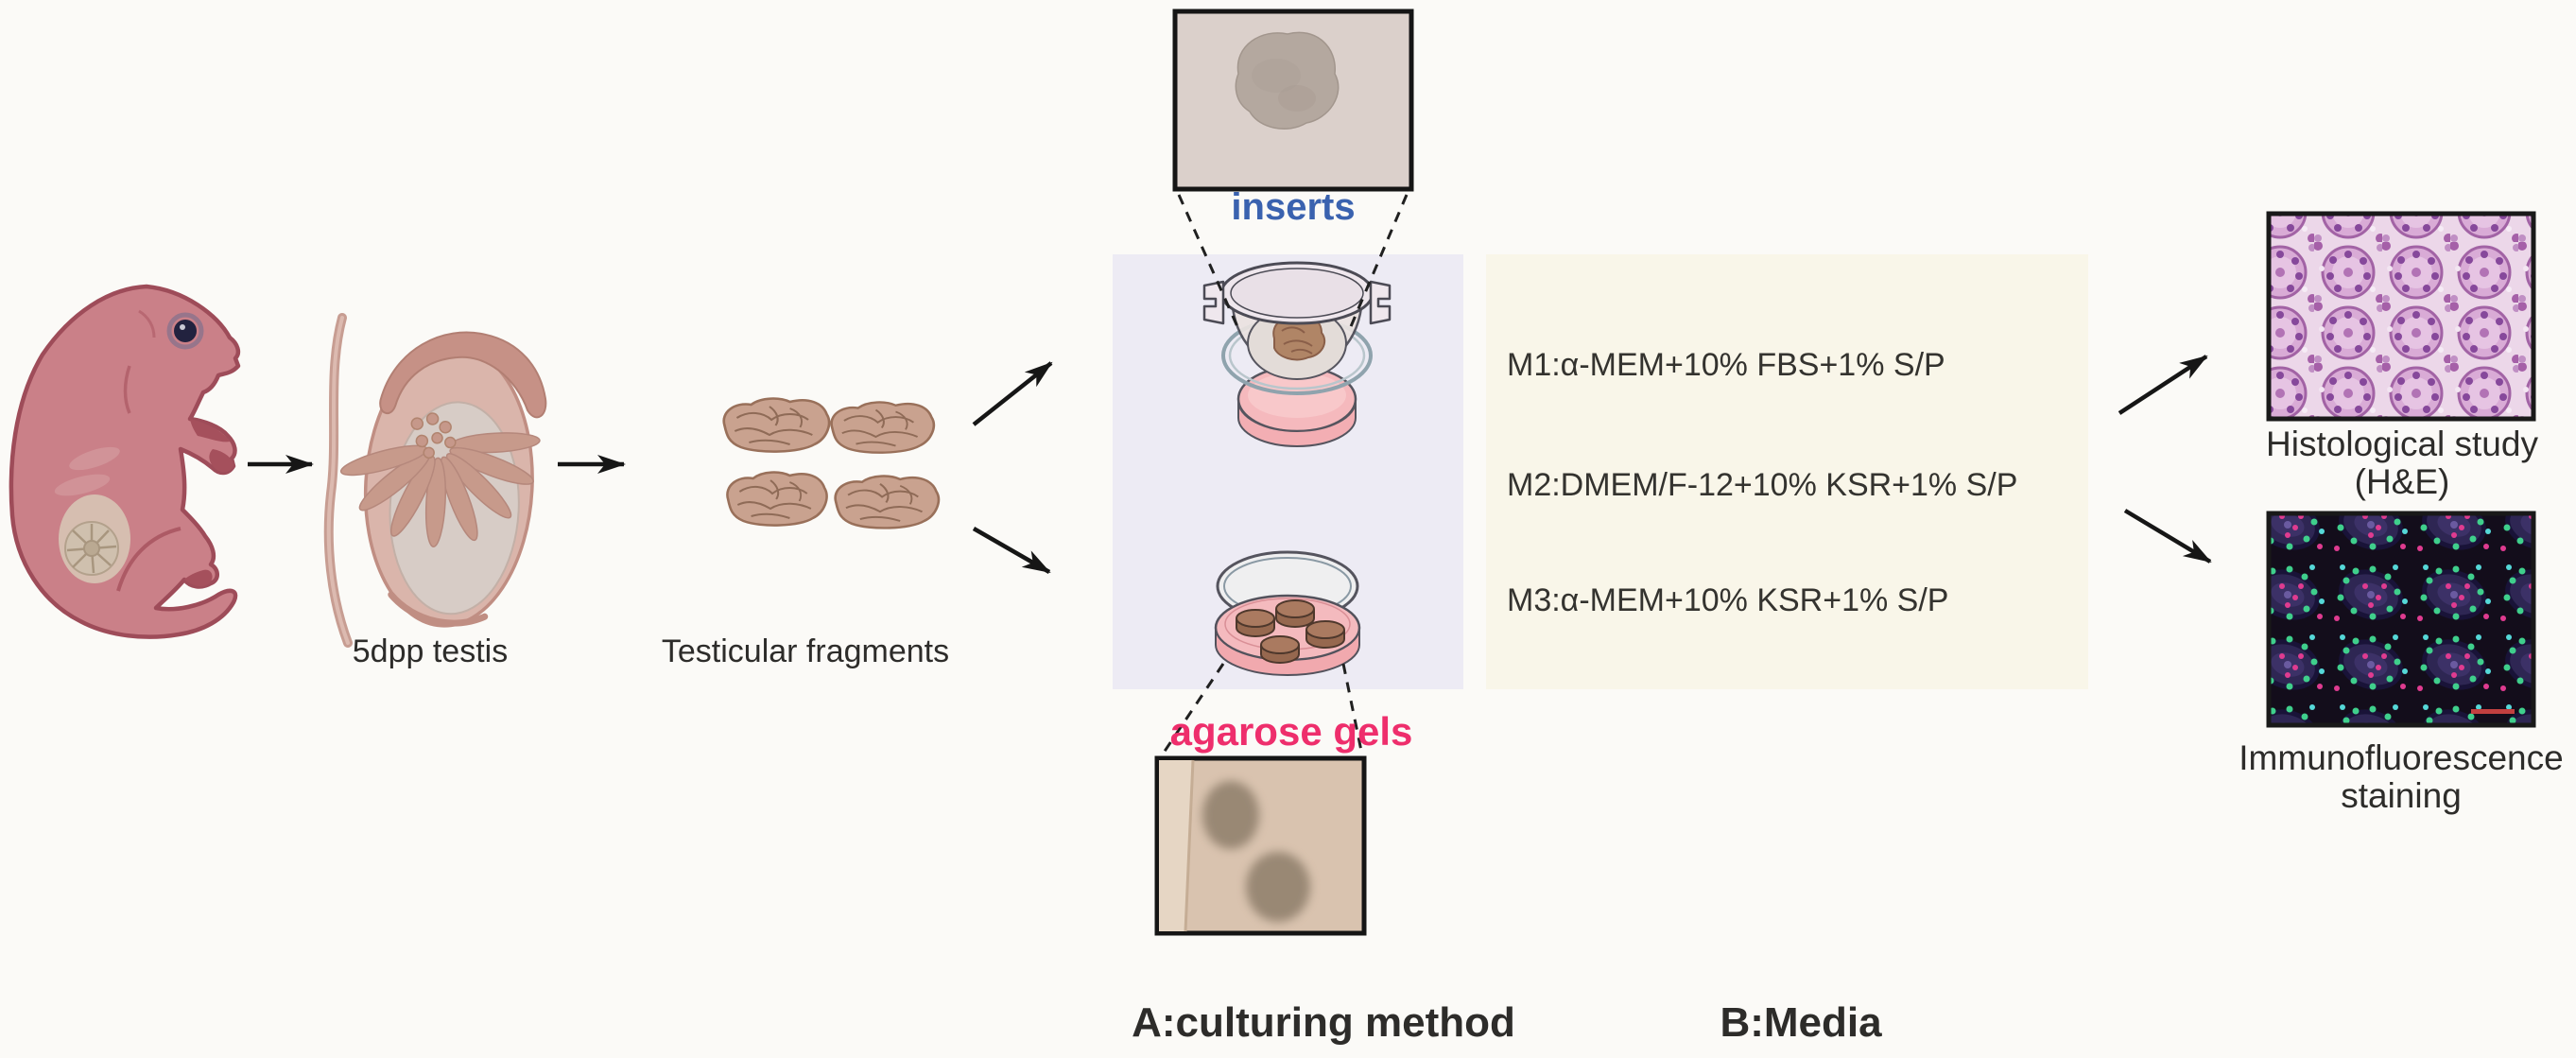  Describe the element at coordinates (1293, 100) in the screenshot. I see `inserts-photo` at that location.